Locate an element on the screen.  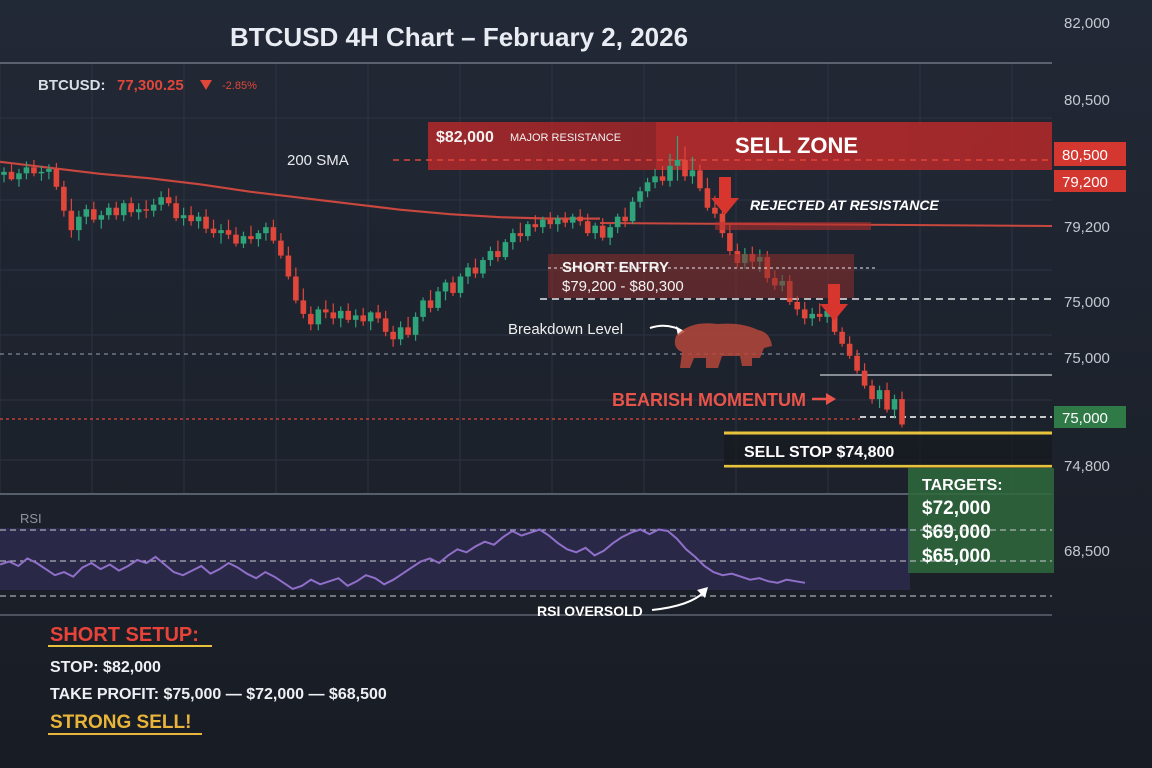
rsi-oversold-label: RSI OVERSOLD is located at coordinates (590, 611).